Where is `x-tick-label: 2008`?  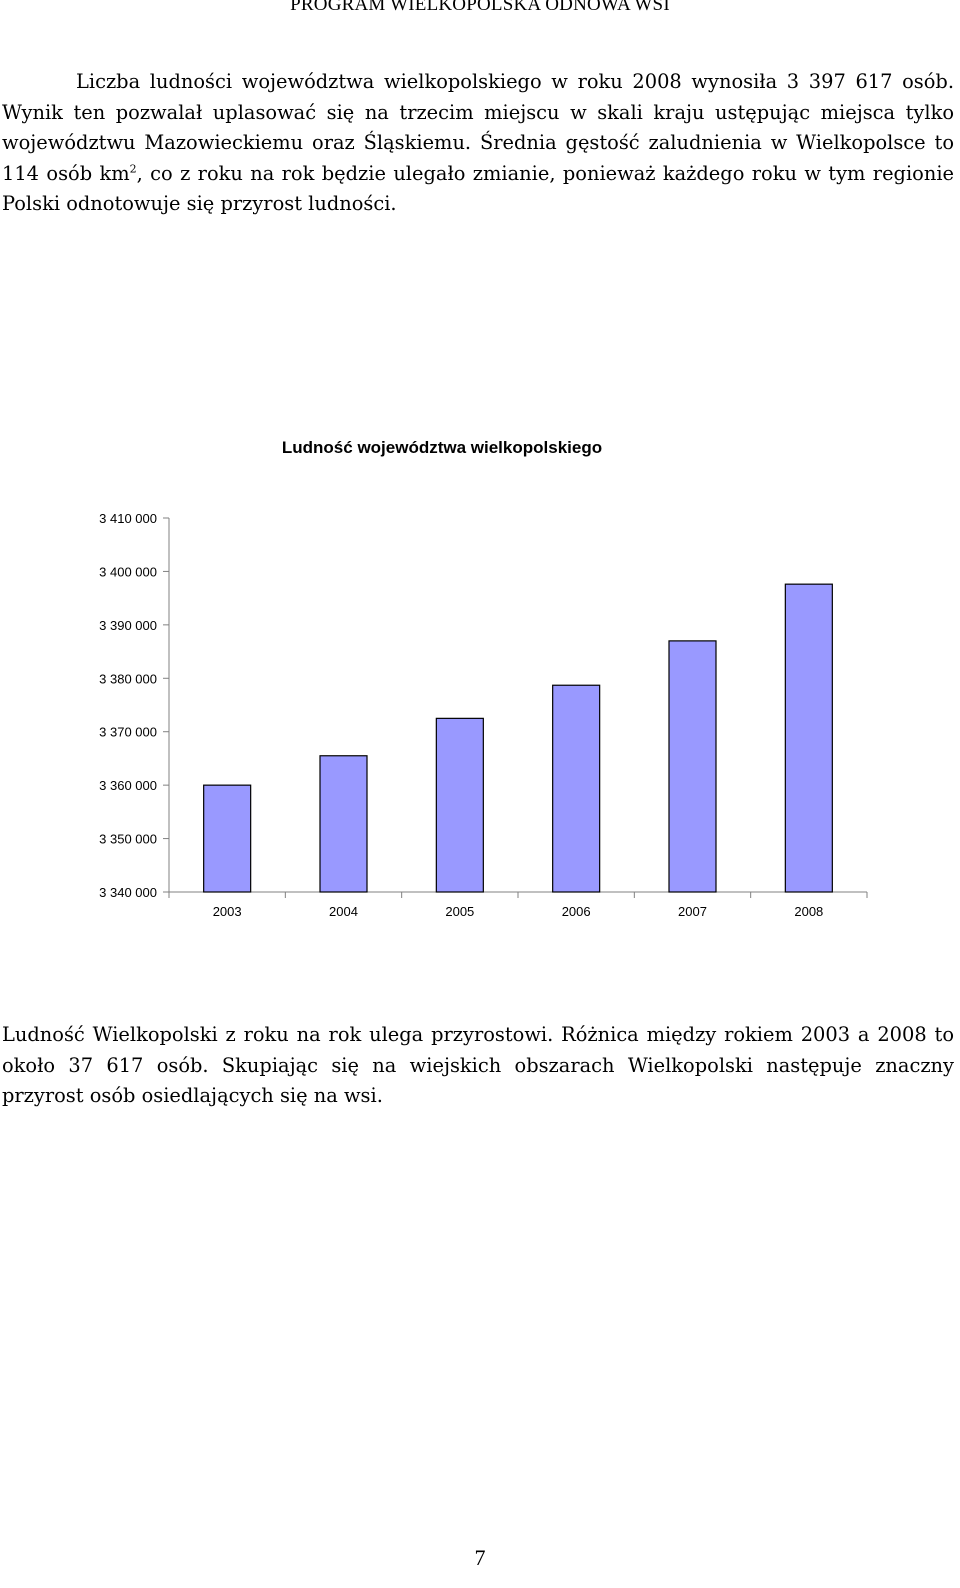 x-tick-label: 2008 is located at coordinates (808, 911).